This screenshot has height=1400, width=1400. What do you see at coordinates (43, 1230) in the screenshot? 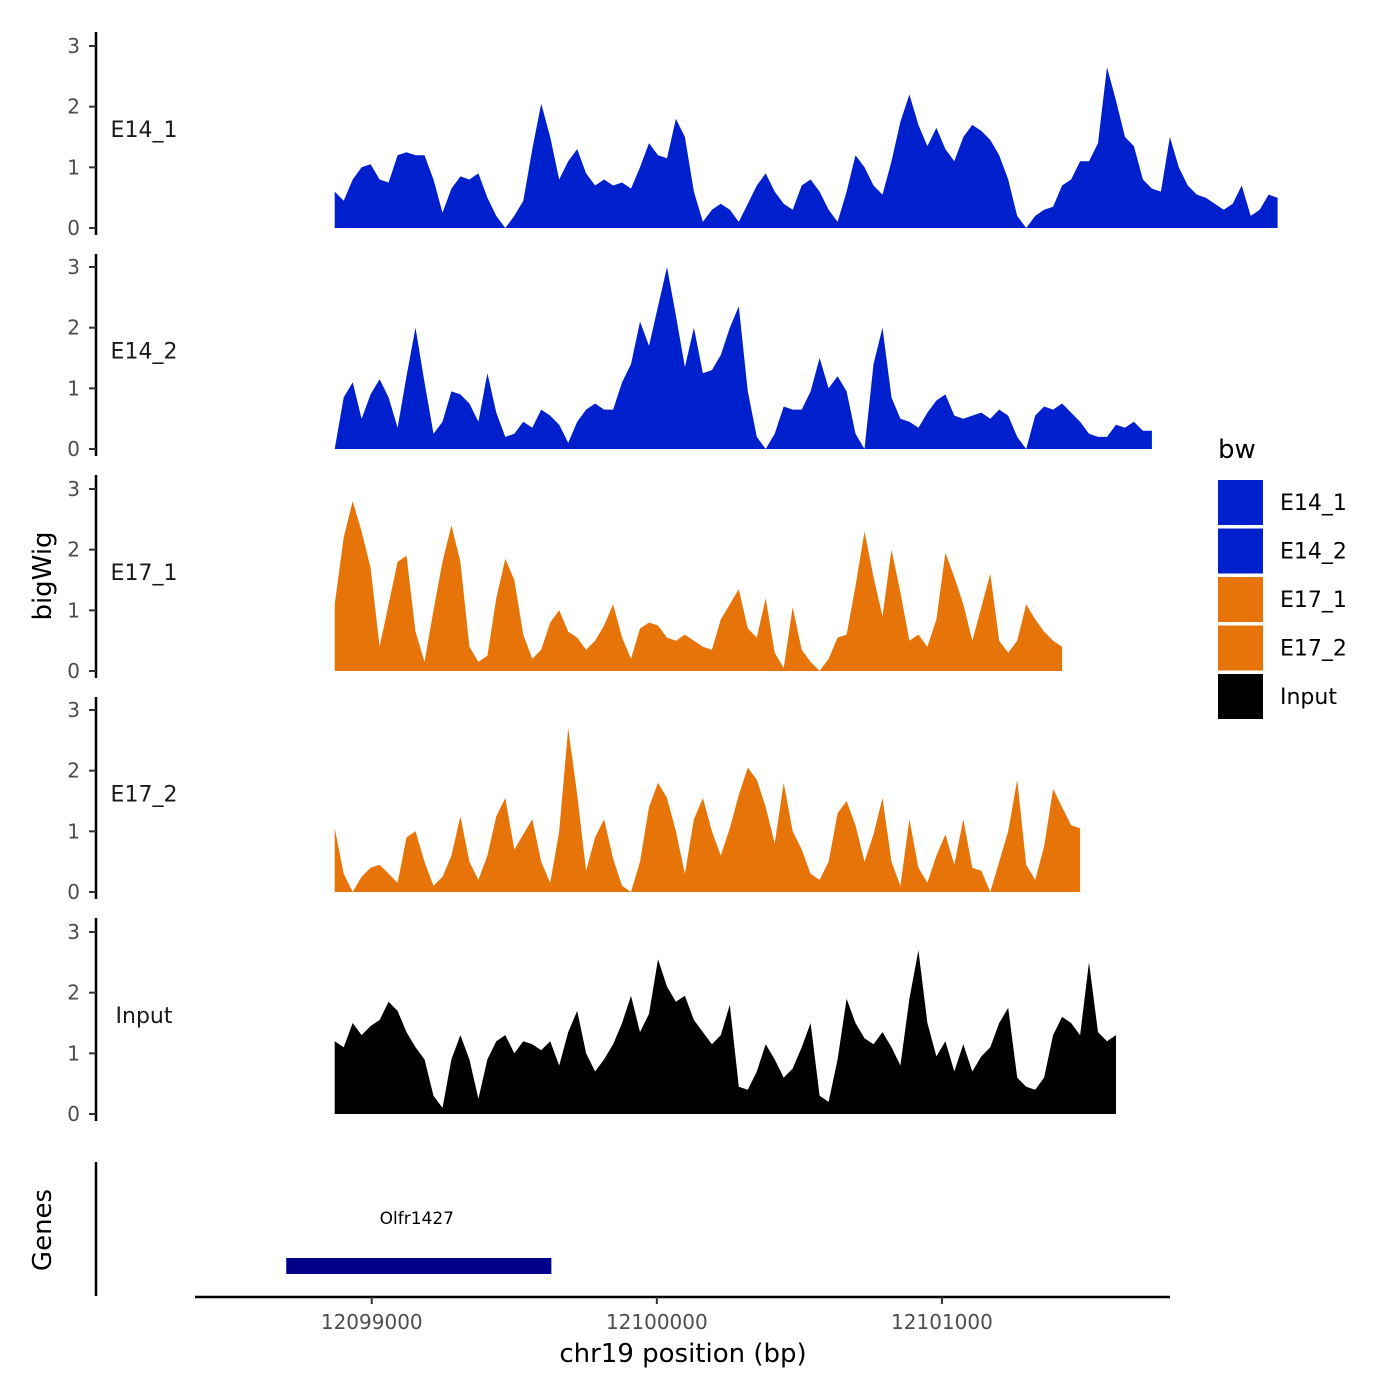
I see `genes-panel-label: Genes` at bounding box center [43, 1230].